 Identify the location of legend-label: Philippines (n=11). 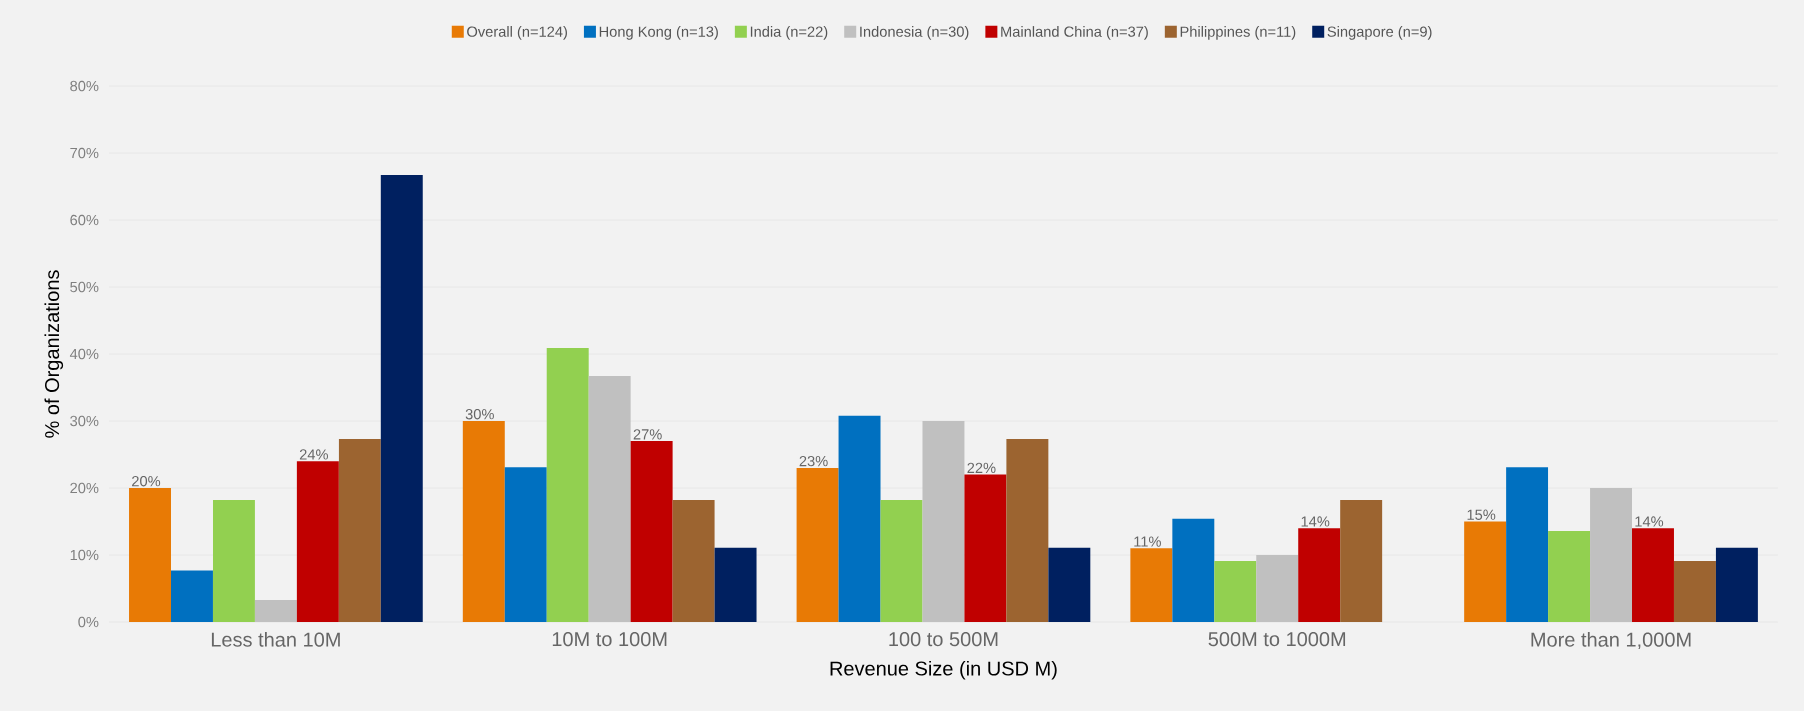
(1238, 33).